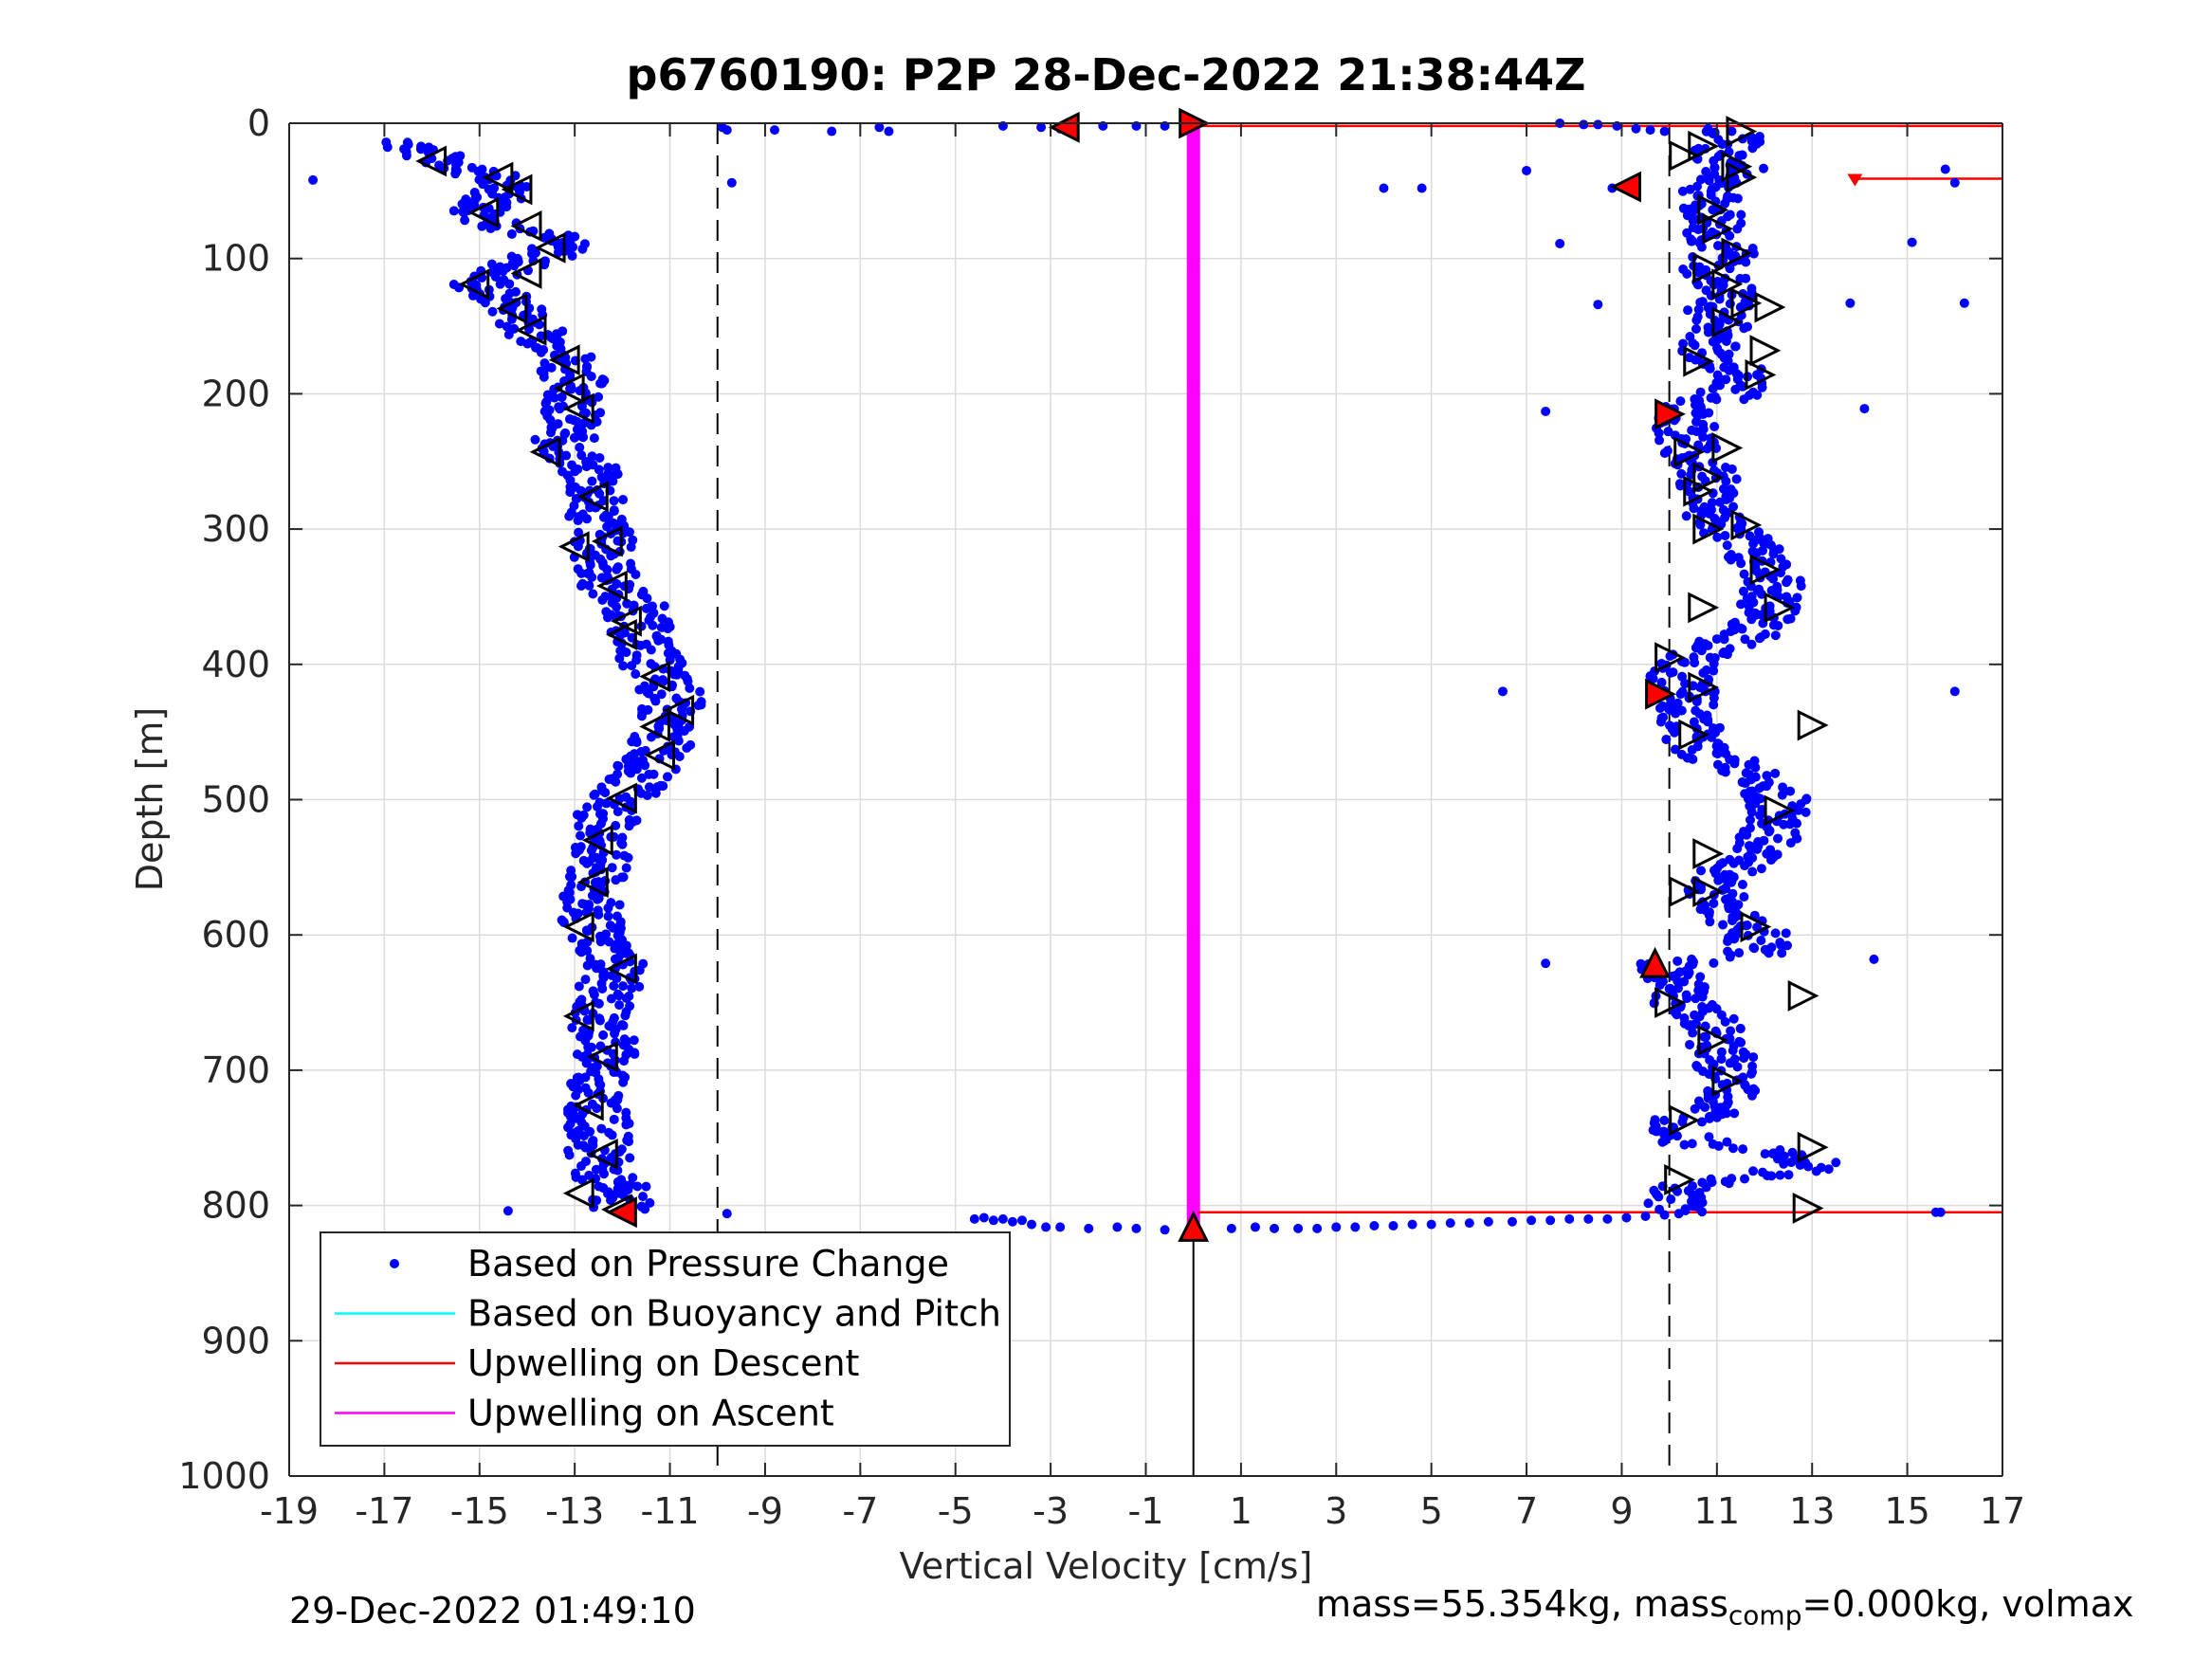  I want to click on x-tick-label: -11, so click(670, 1511).